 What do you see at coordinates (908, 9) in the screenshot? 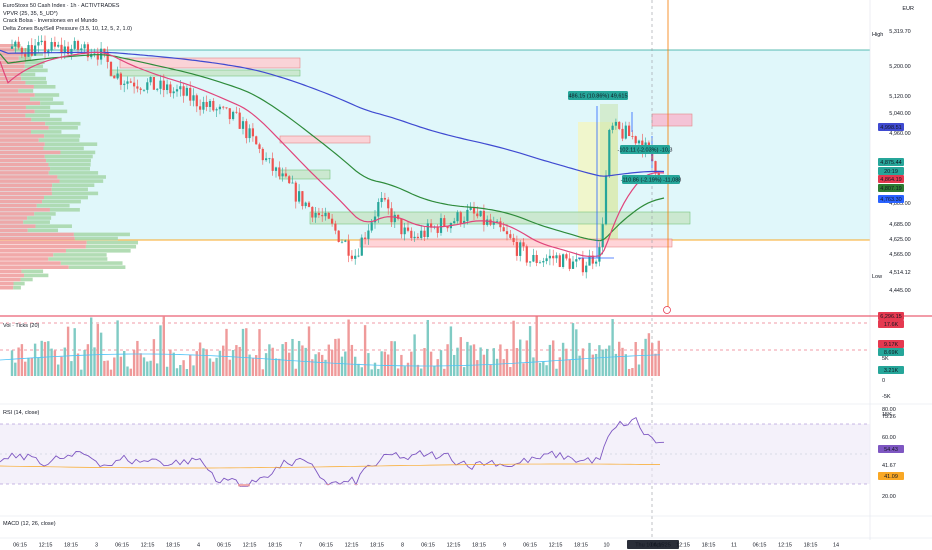
I see `currency-label: EUR` at bounding box center [908, 9].